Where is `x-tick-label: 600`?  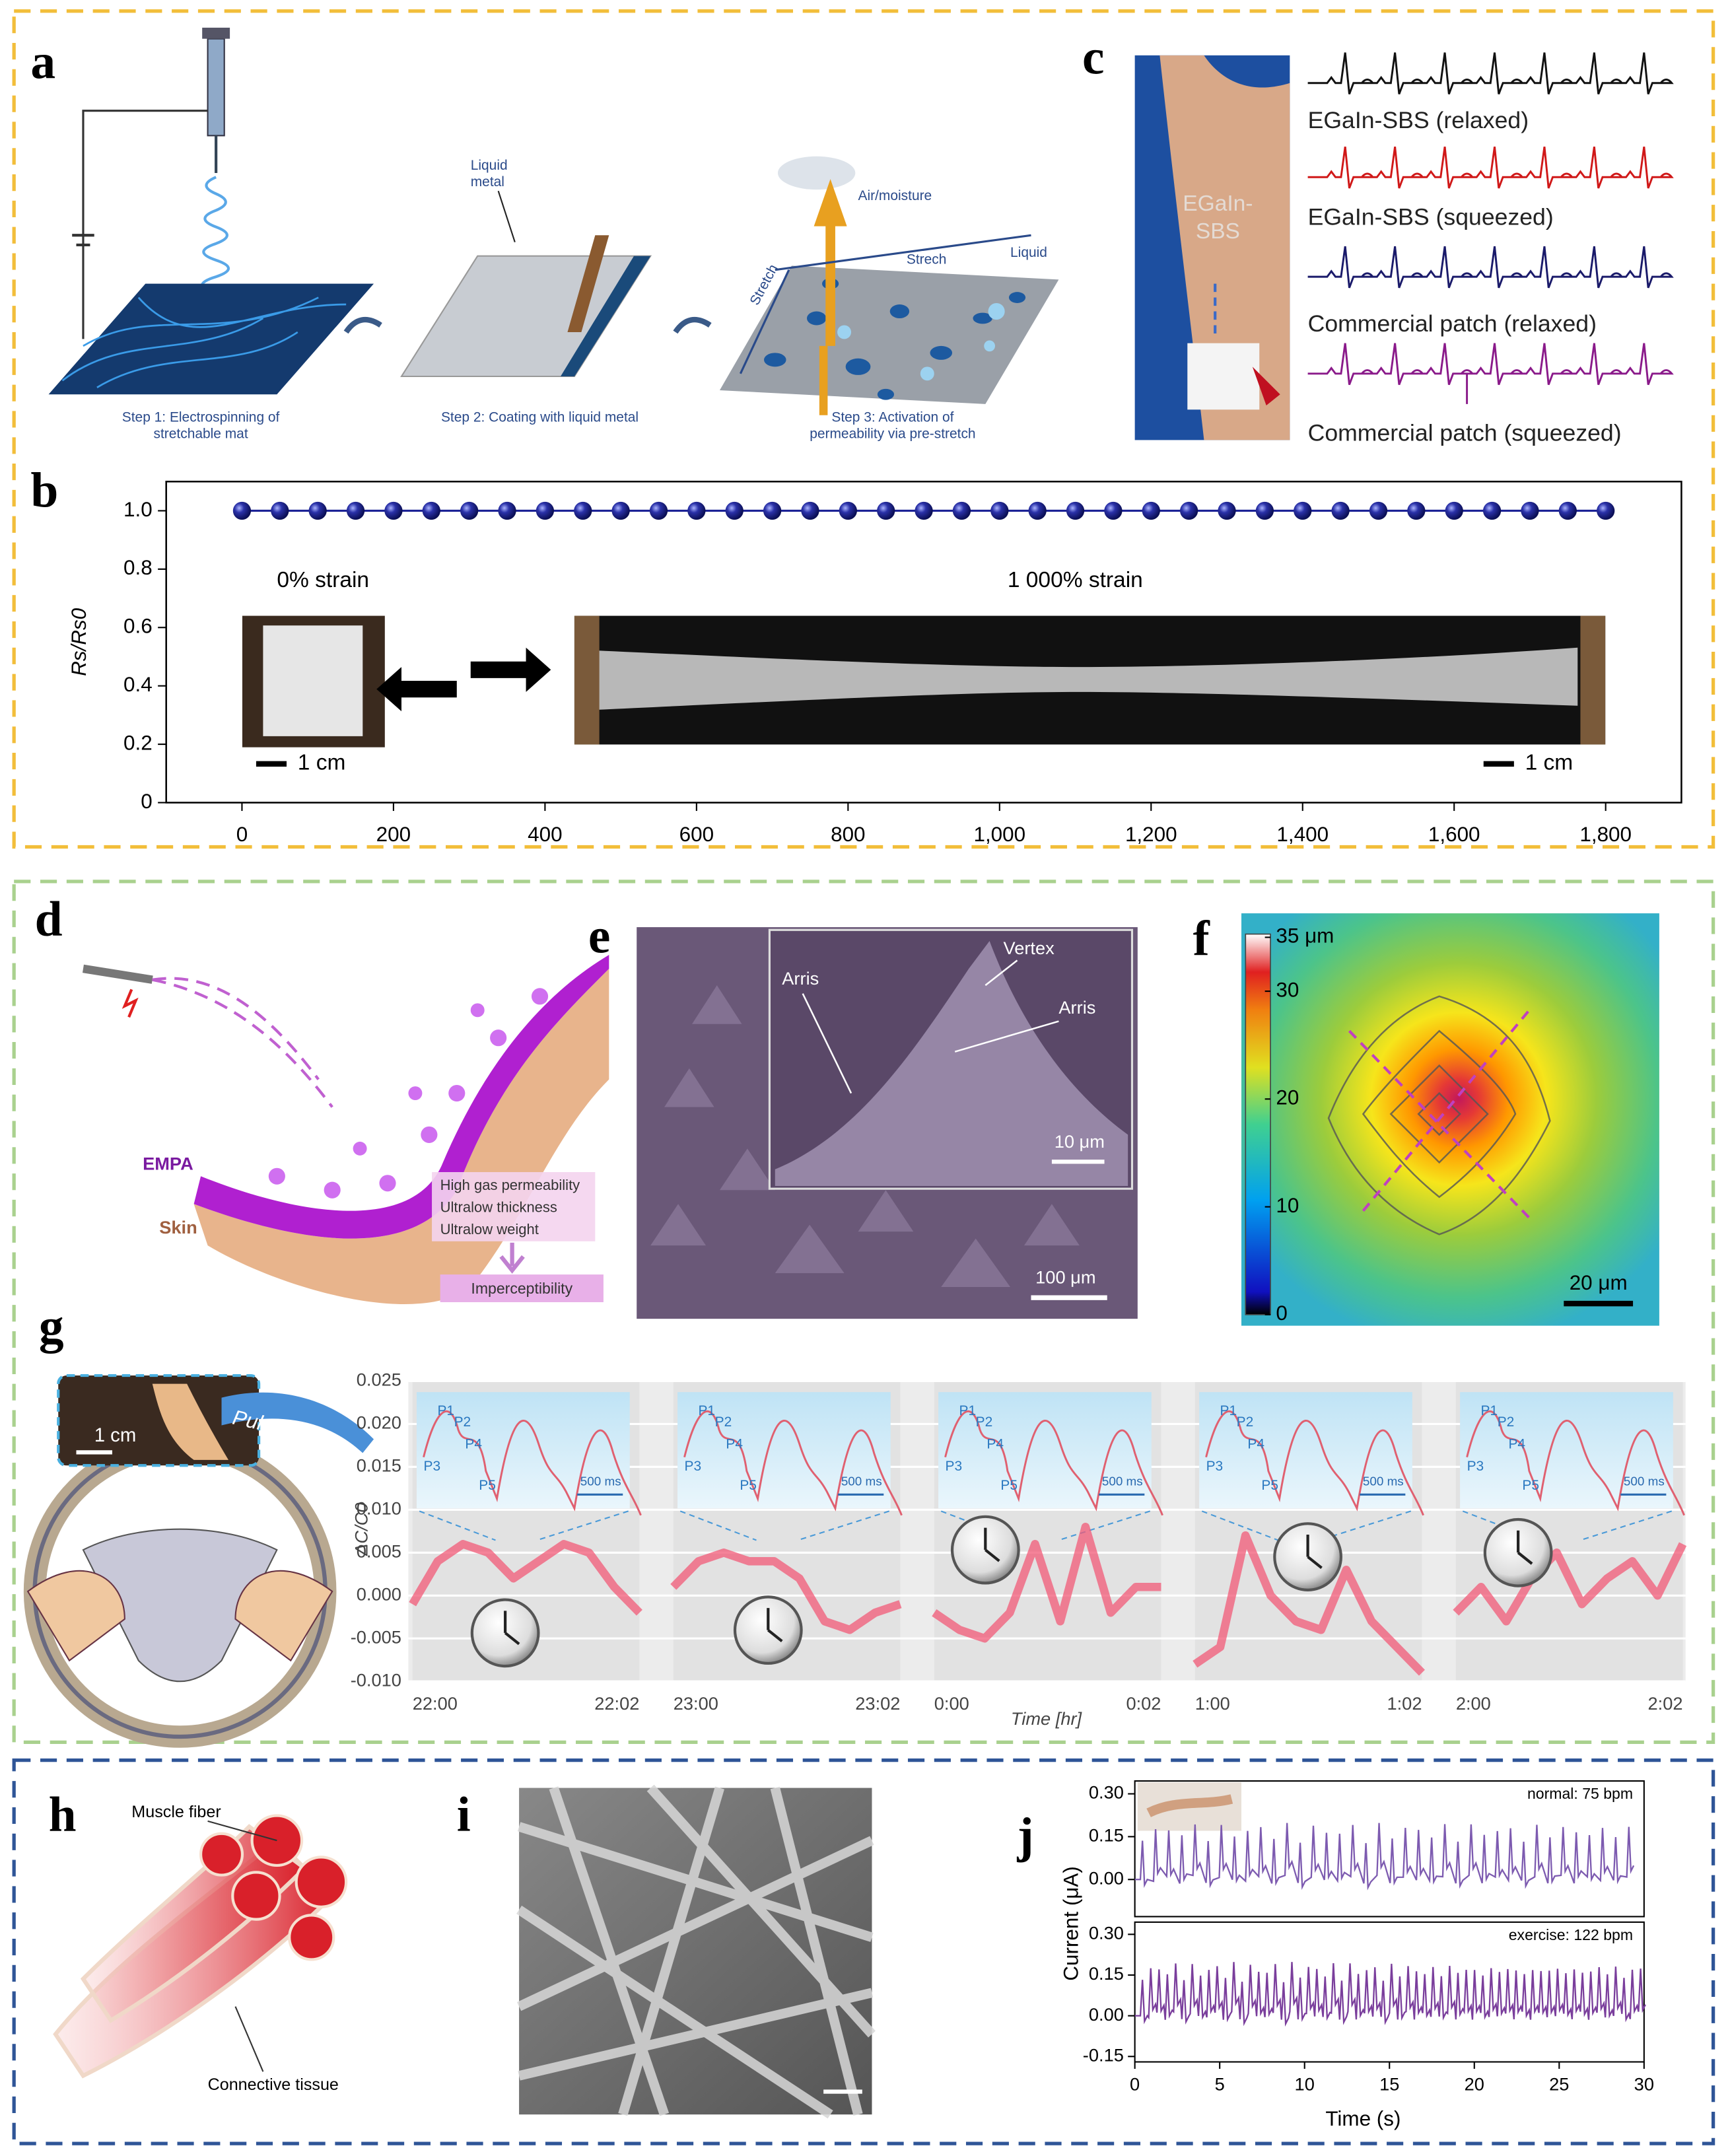 x-tick-label: 600 is located at coordinates (697, 834).